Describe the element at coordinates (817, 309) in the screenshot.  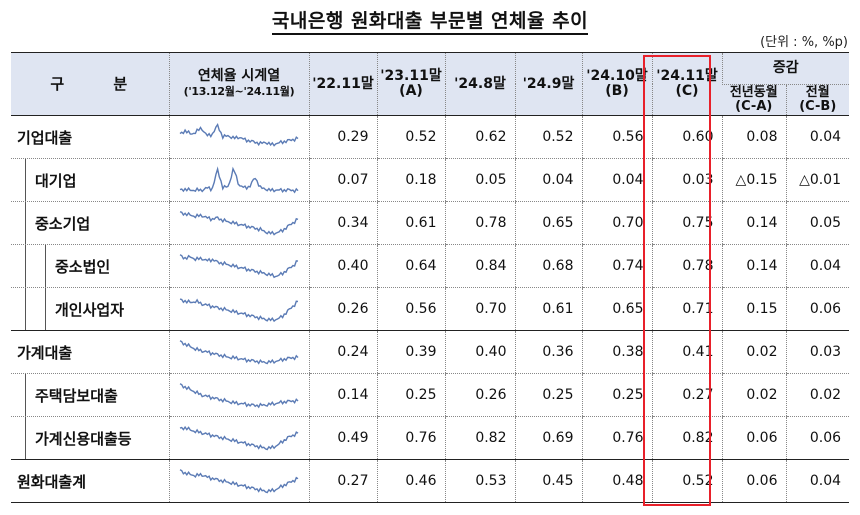
I see `change-mom-sole-proprietor: 0.06` at that location.